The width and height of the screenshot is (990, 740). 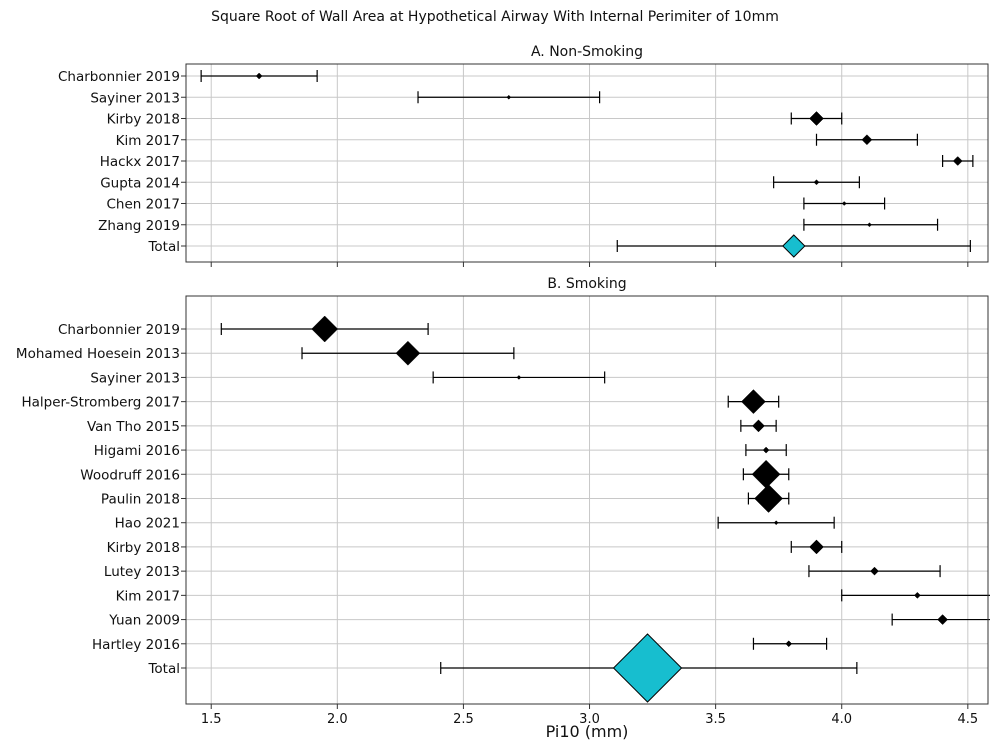 What do you see at coordinates (841, 719) in the screenshot?
I see `panel-b-xtick-label: 4.0` at bounding box center [841, 719].